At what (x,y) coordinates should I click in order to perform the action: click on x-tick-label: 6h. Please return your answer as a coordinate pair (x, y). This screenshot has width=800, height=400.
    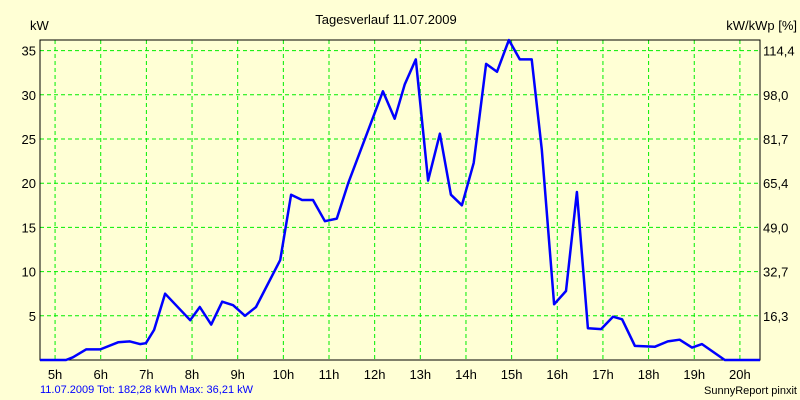
    Looking at the image, I should click on (100, 374).